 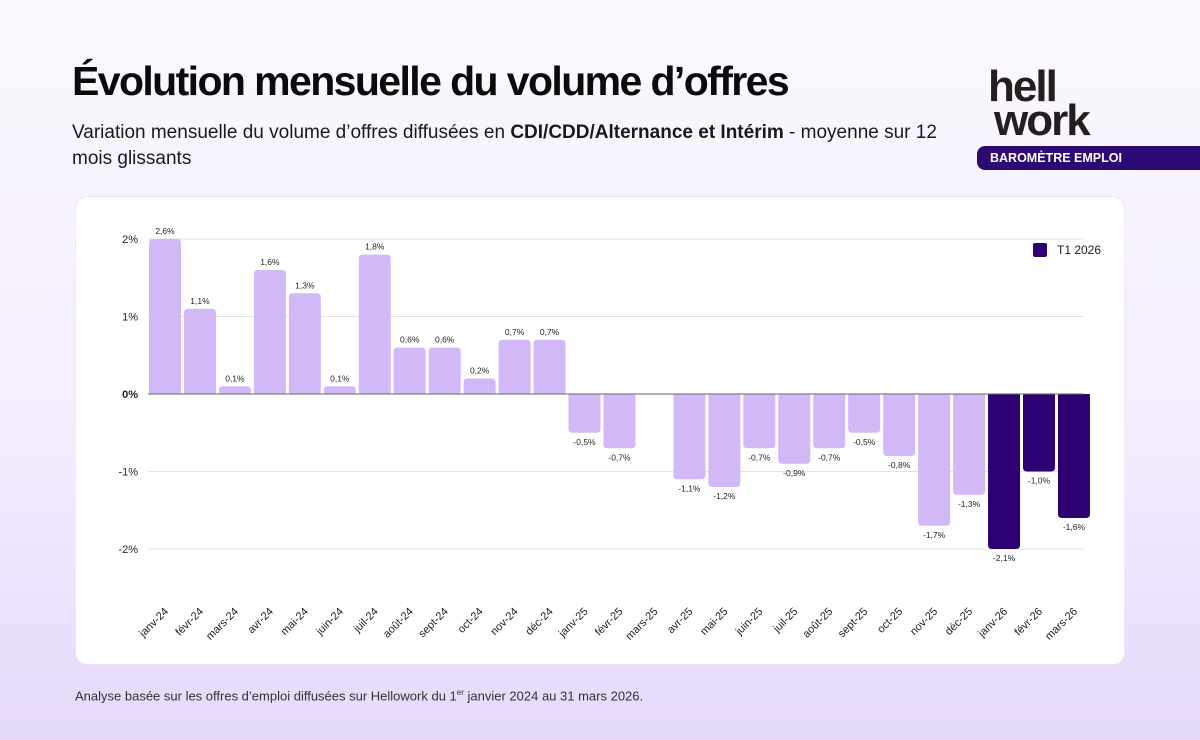 I want to click on x-tick-label: oct-25, so click(x=890, y=621).